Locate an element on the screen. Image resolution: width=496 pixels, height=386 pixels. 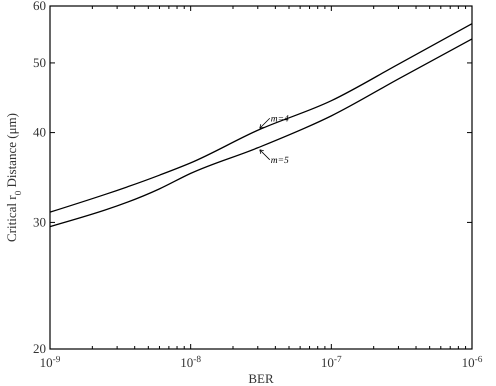
x-tick-label: 10$^{-9}$ is located at coordinates (50, 362).